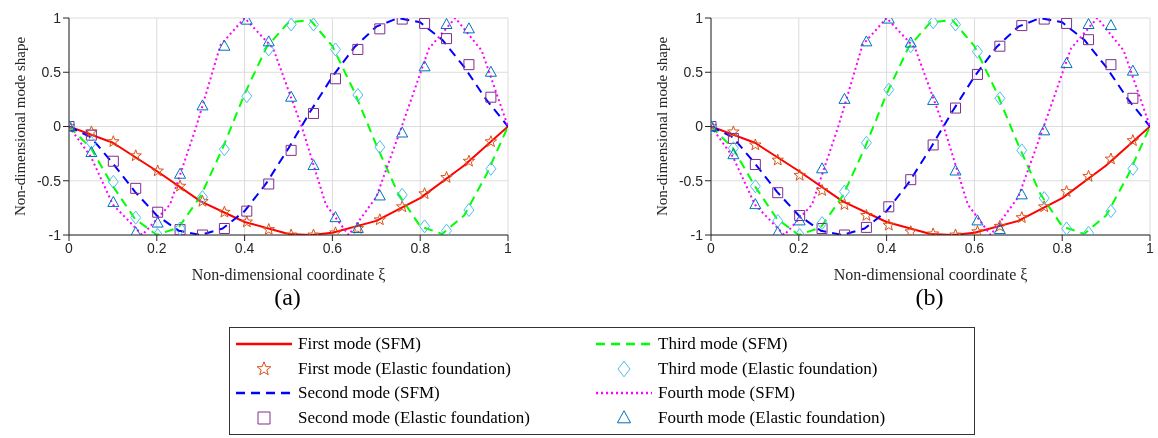 The width and height of the screenshot is (1158, 438). What do you see at coordinates (287, 297) in the screenshot?
I see `text: (a)` at bounding box center [287, 297].